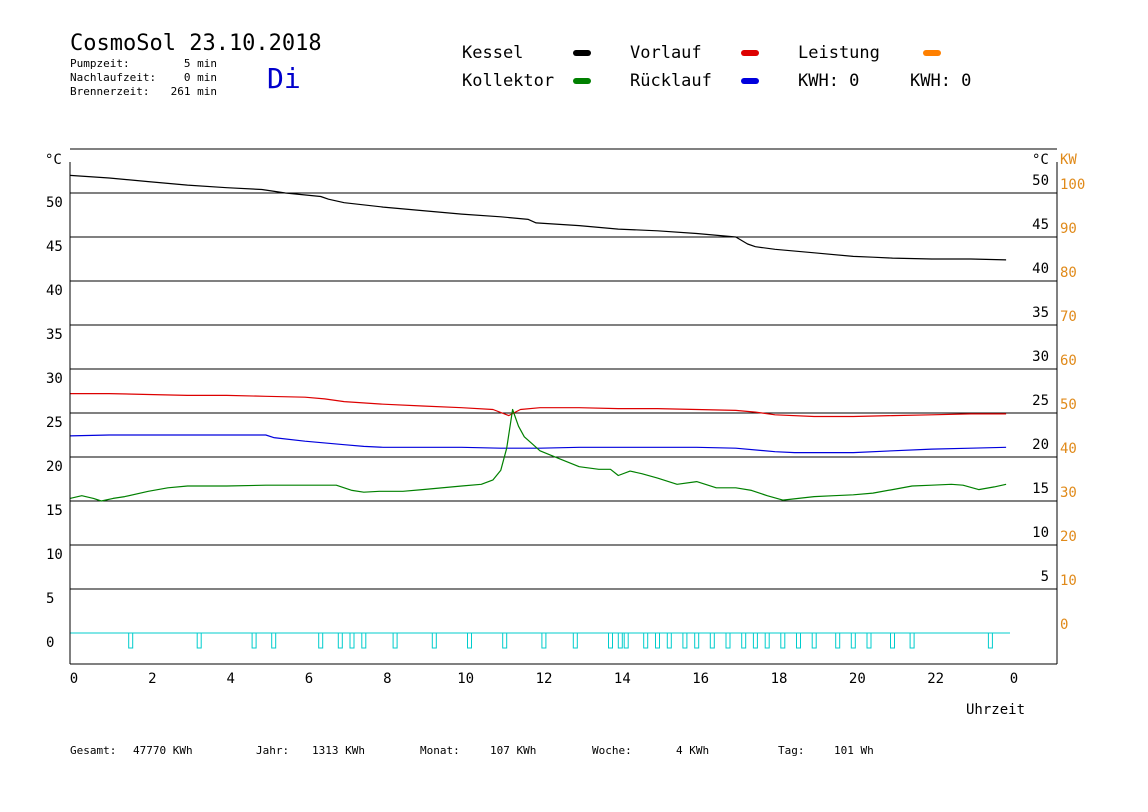  What do you see at coordinates (1064, 625) in the screenshot?
I see `y-tick-kw: 0` at bounding box center [1064, 625].